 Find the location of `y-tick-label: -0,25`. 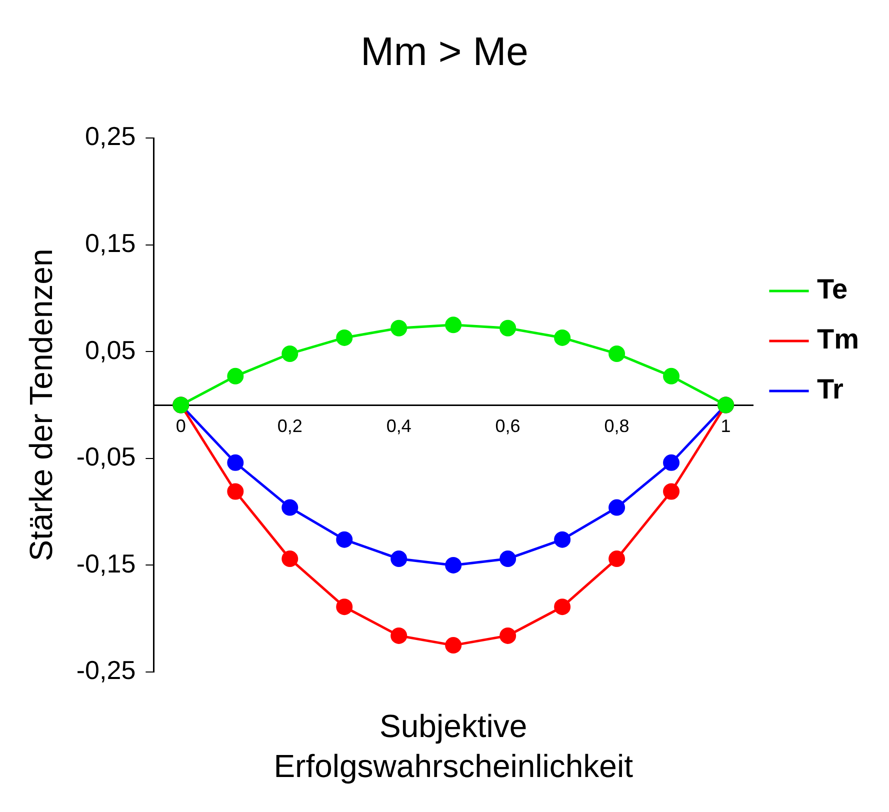

y-tick-label: -0,25 is located at coordinates (106, 670).